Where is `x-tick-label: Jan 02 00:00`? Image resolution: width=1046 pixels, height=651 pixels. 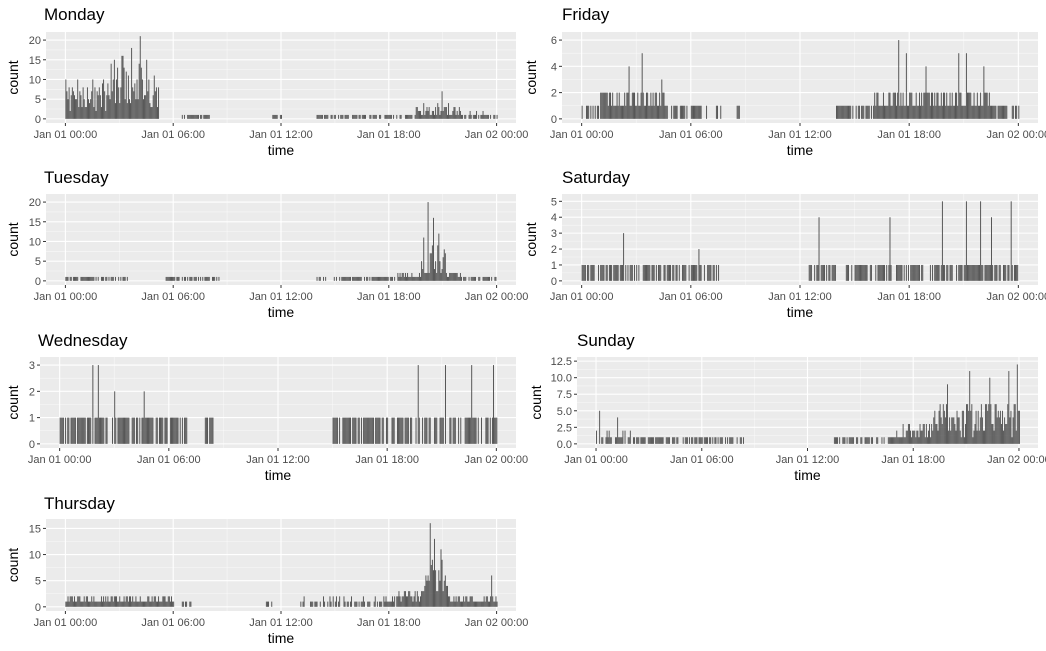
x-tick-label: Jan 02 00:00 is located at coordinates (497, 135).